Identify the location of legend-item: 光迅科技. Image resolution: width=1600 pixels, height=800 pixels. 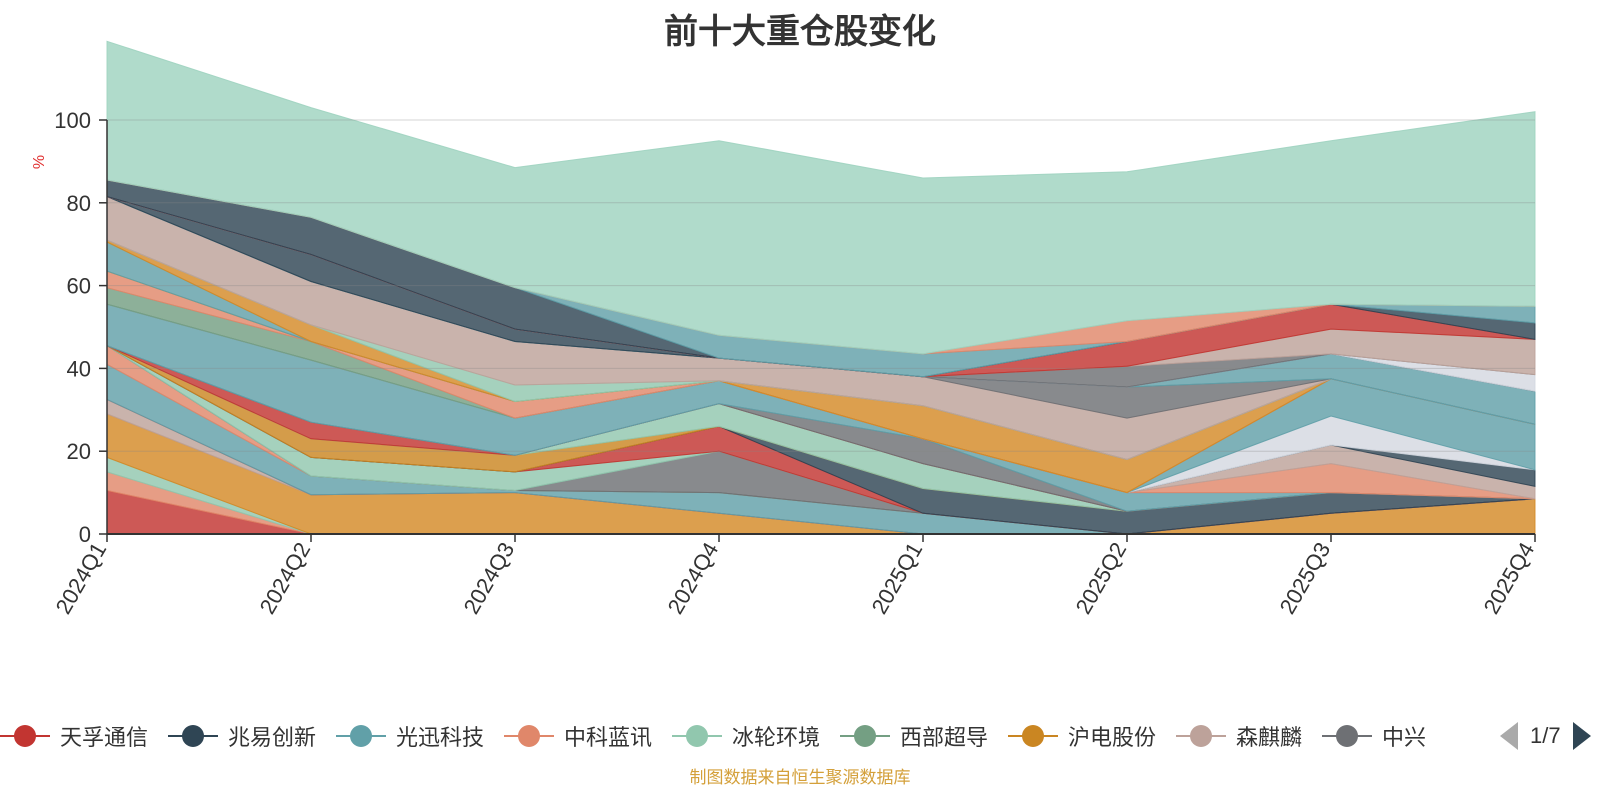
(410, 736).